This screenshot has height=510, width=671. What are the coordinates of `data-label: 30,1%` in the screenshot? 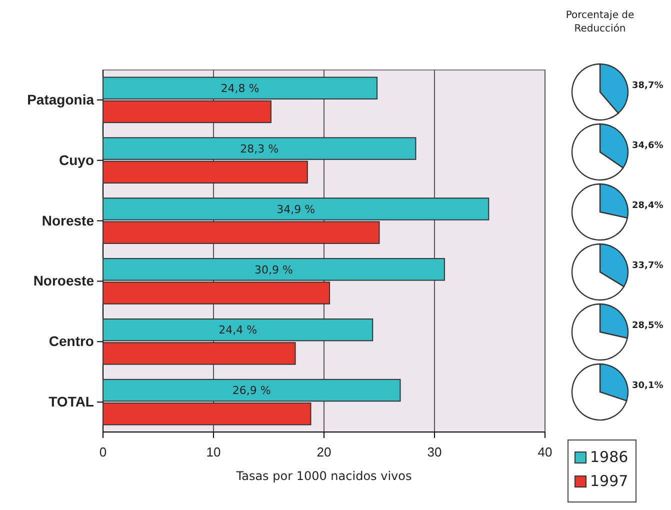 It's located at (648, 386).